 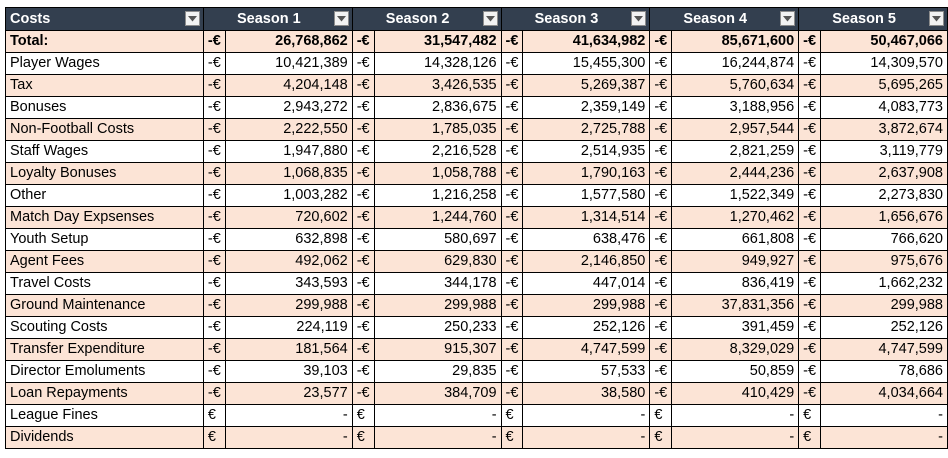 What do you see at coordinates (104, 437) in the screenshot?
I see `row-label: Dividends` at bounding box center [104, 437].